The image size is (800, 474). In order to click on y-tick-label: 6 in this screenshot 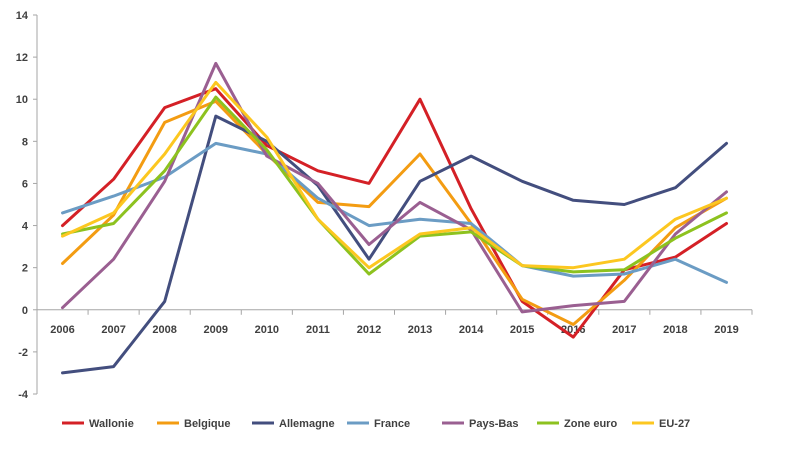, I will do `click(25, 184)`.